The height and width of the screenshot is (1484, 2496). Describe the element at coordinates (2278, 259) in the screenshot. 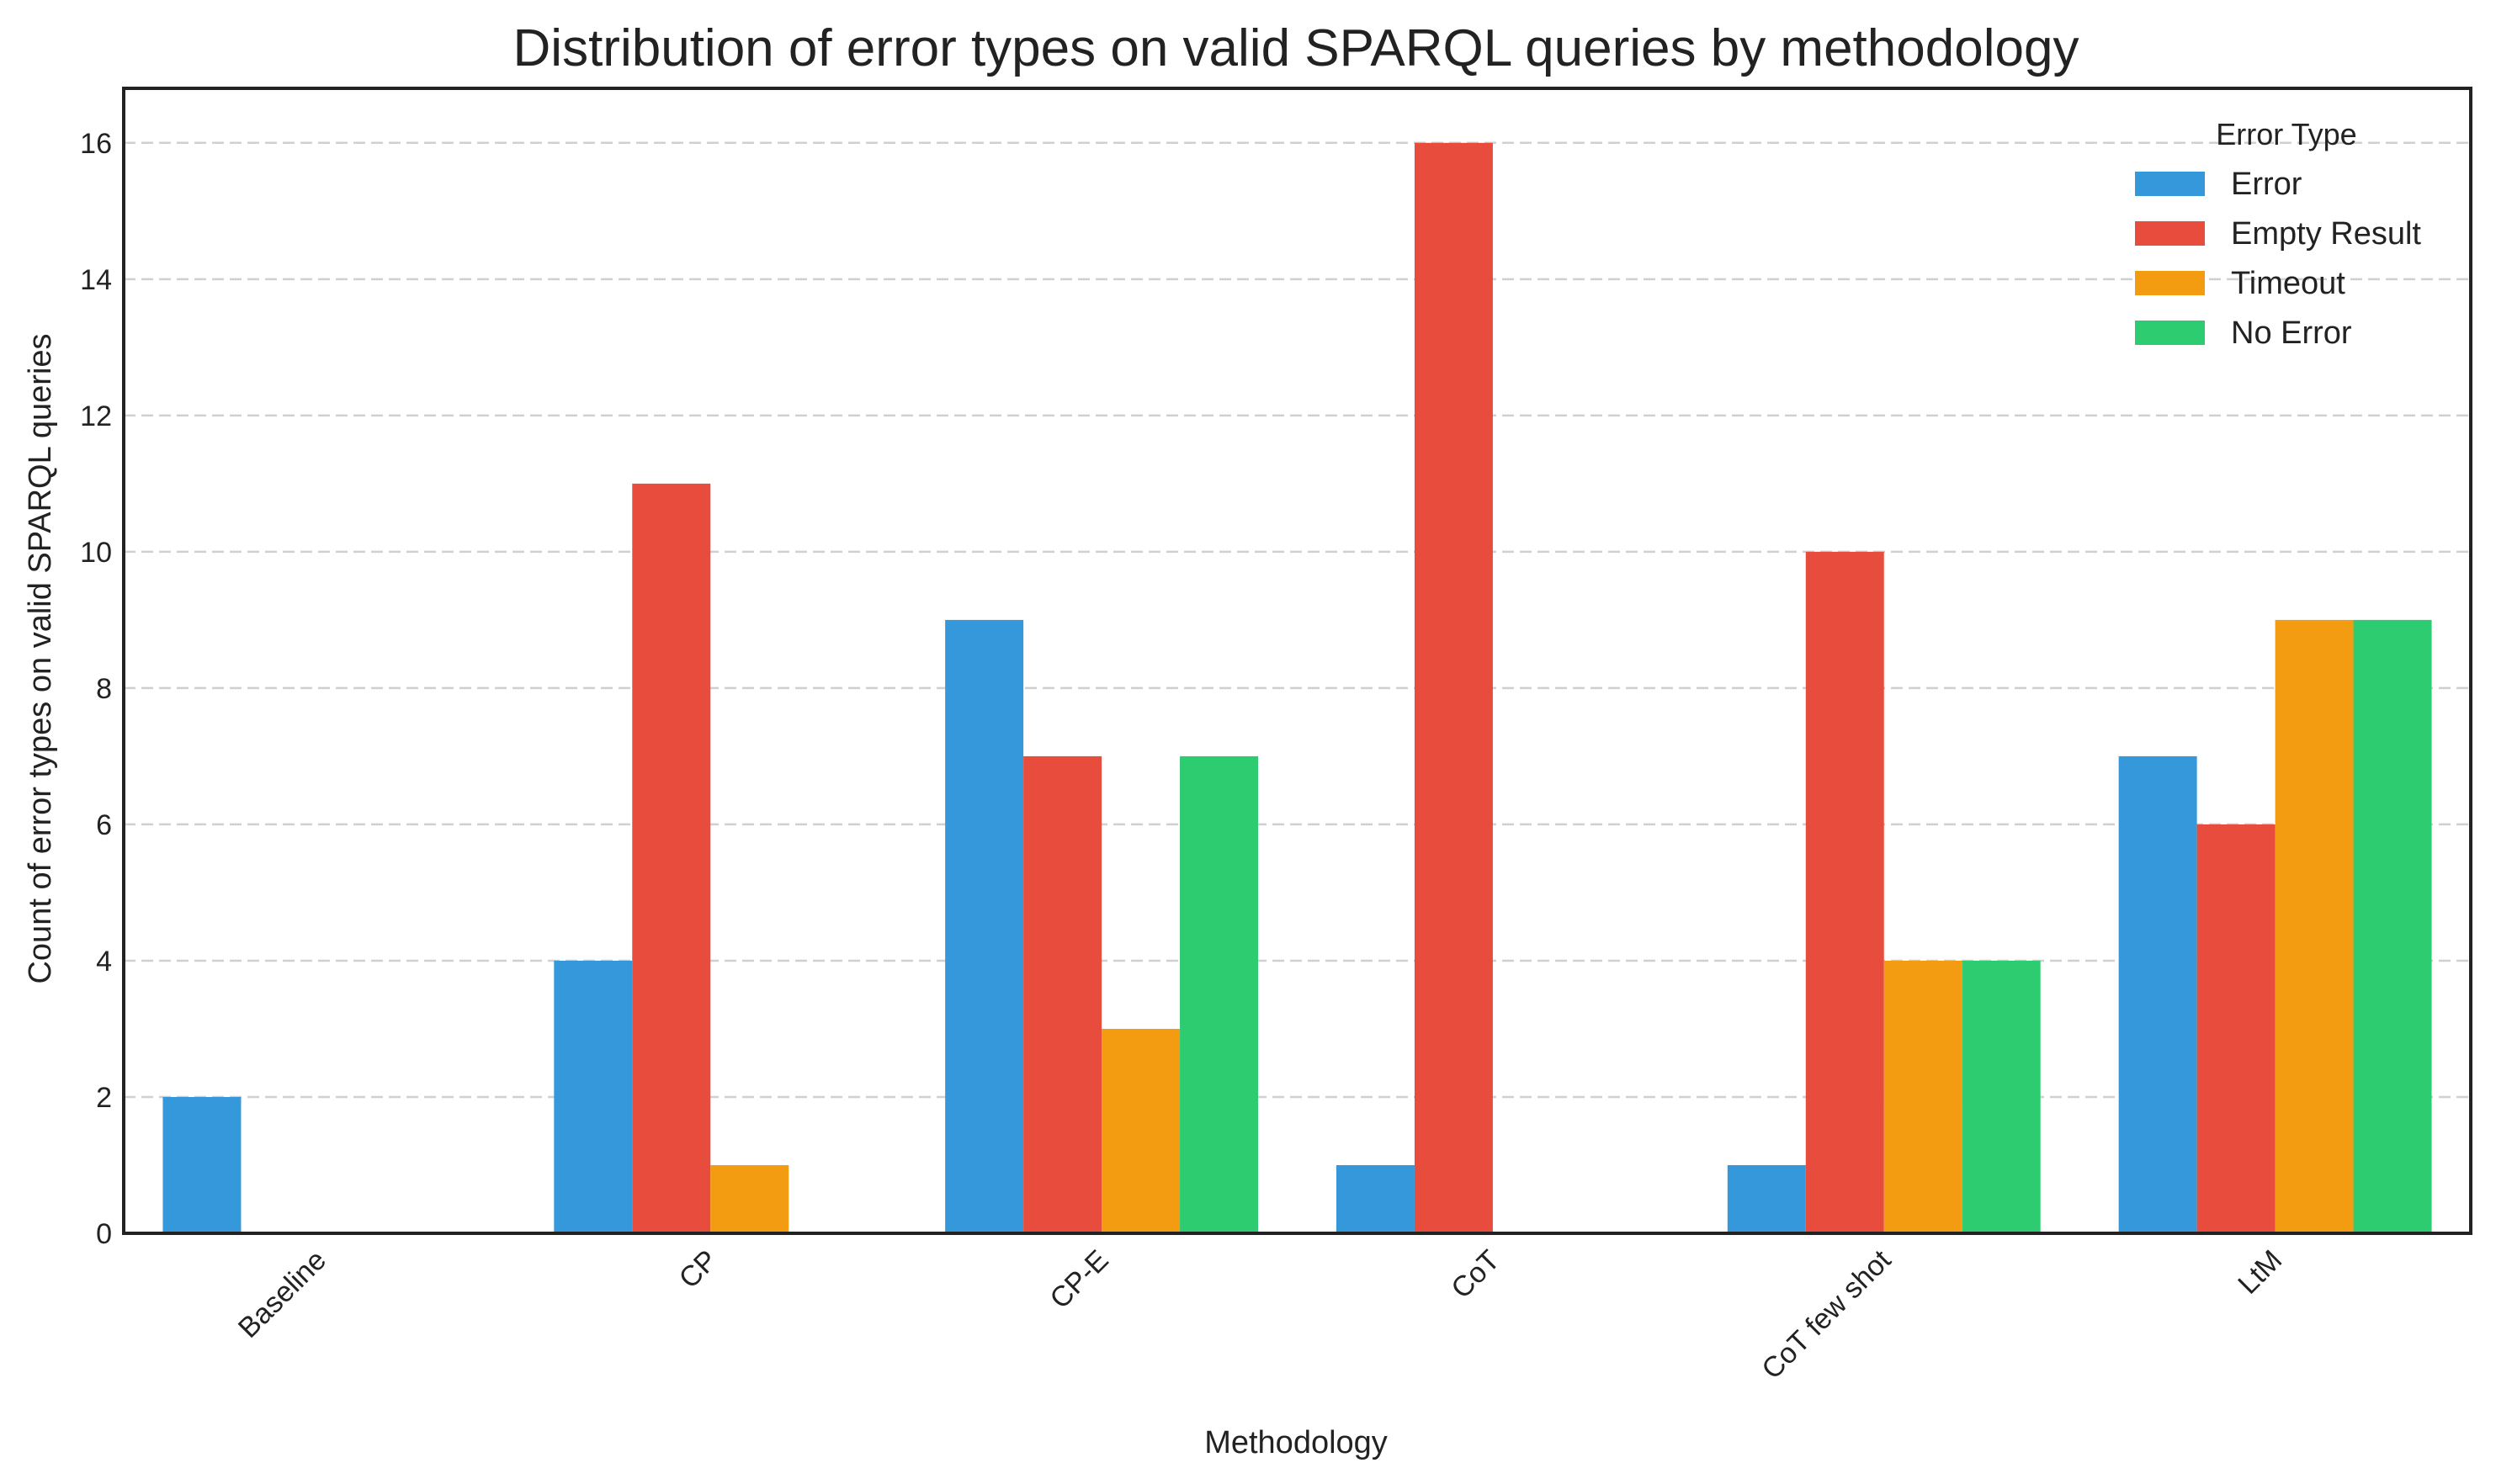

I see `legend-items: Error Empty Result Timeout No Error` at that location.